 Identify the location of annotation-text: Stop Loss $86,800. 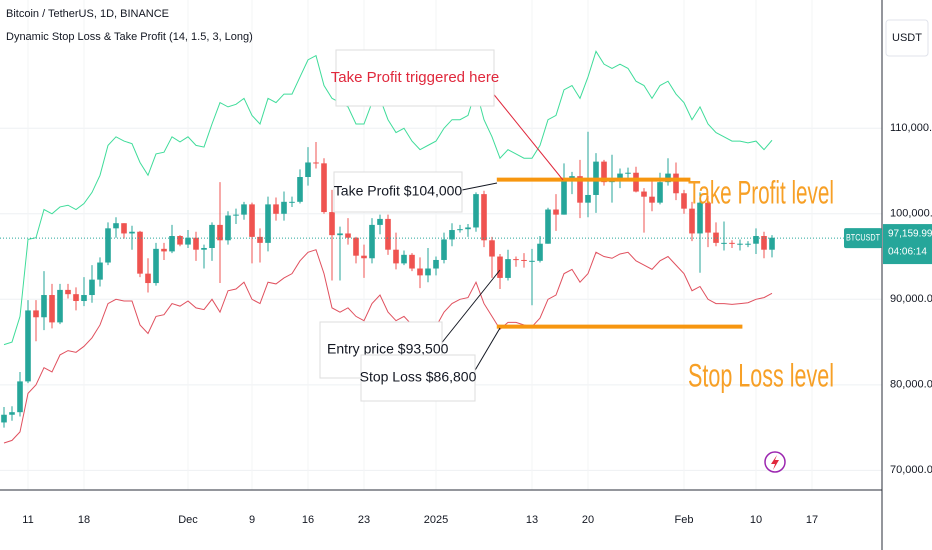
(418, 377).